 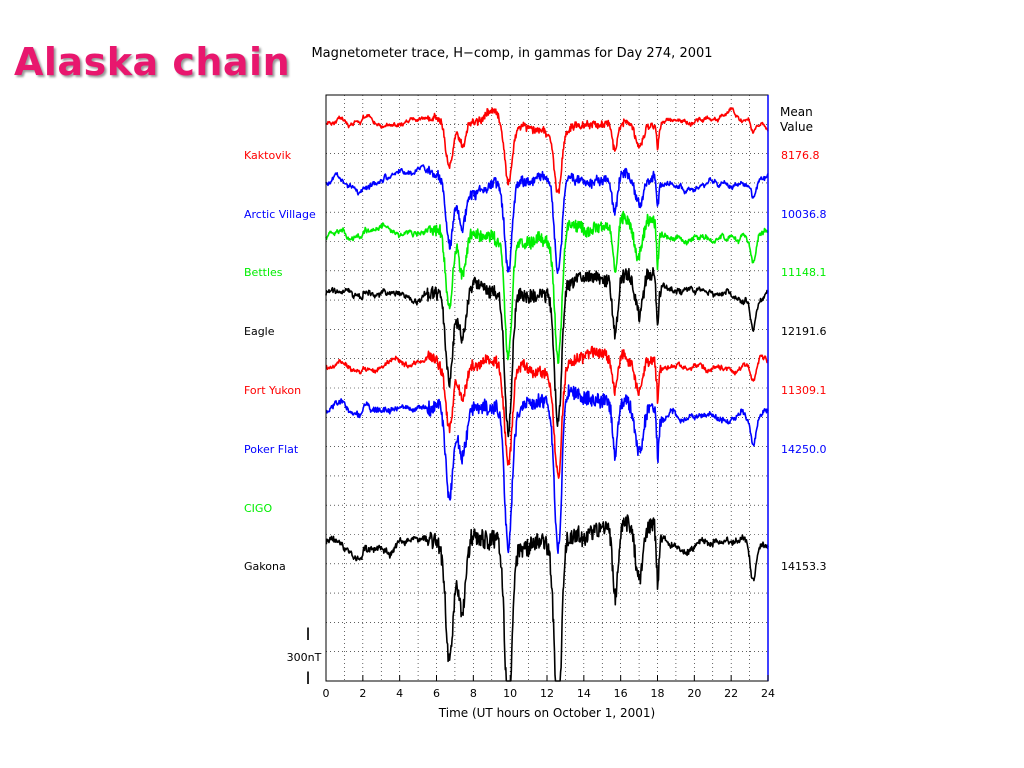 What do you see at coordinates (304, 657) in the screenshot?
I see `scale-bar-label: 300nT` at bounding box center [304, 657].